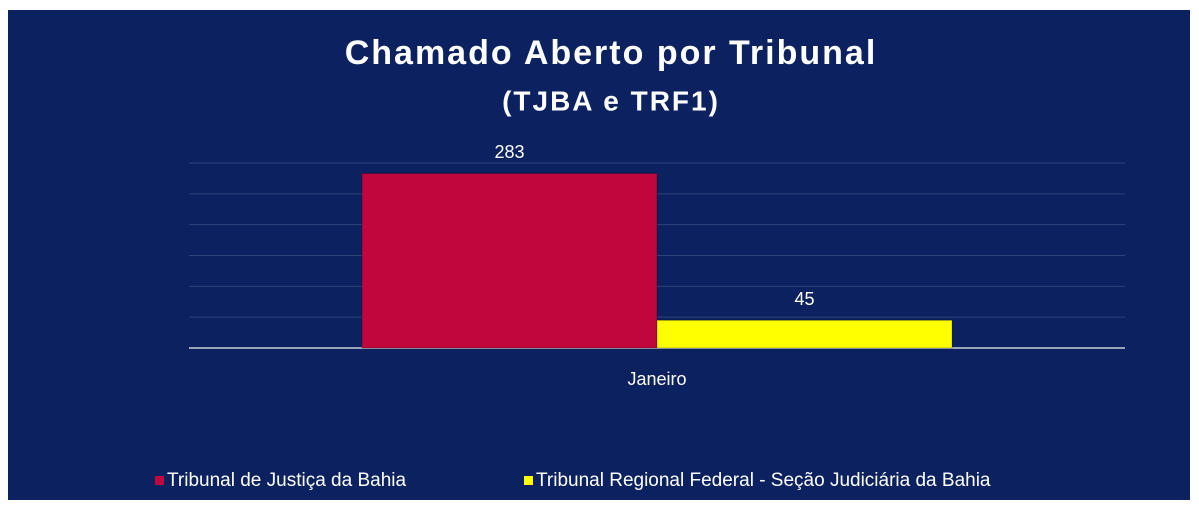 The height and width of the screenshot is (508, 1199). I want to click on data-label: 283, so click(509, 152).